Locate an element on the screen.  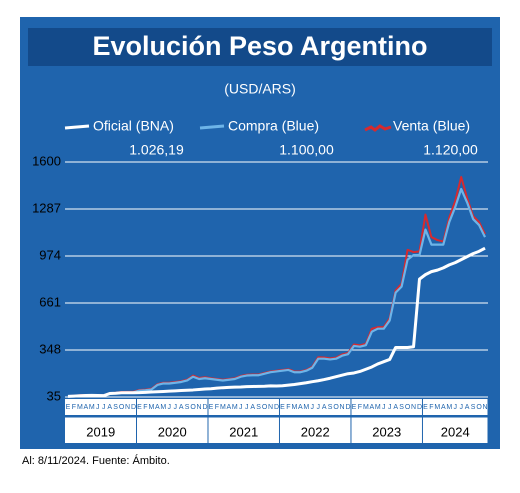
month-strip is located at coordinates (276, 407).